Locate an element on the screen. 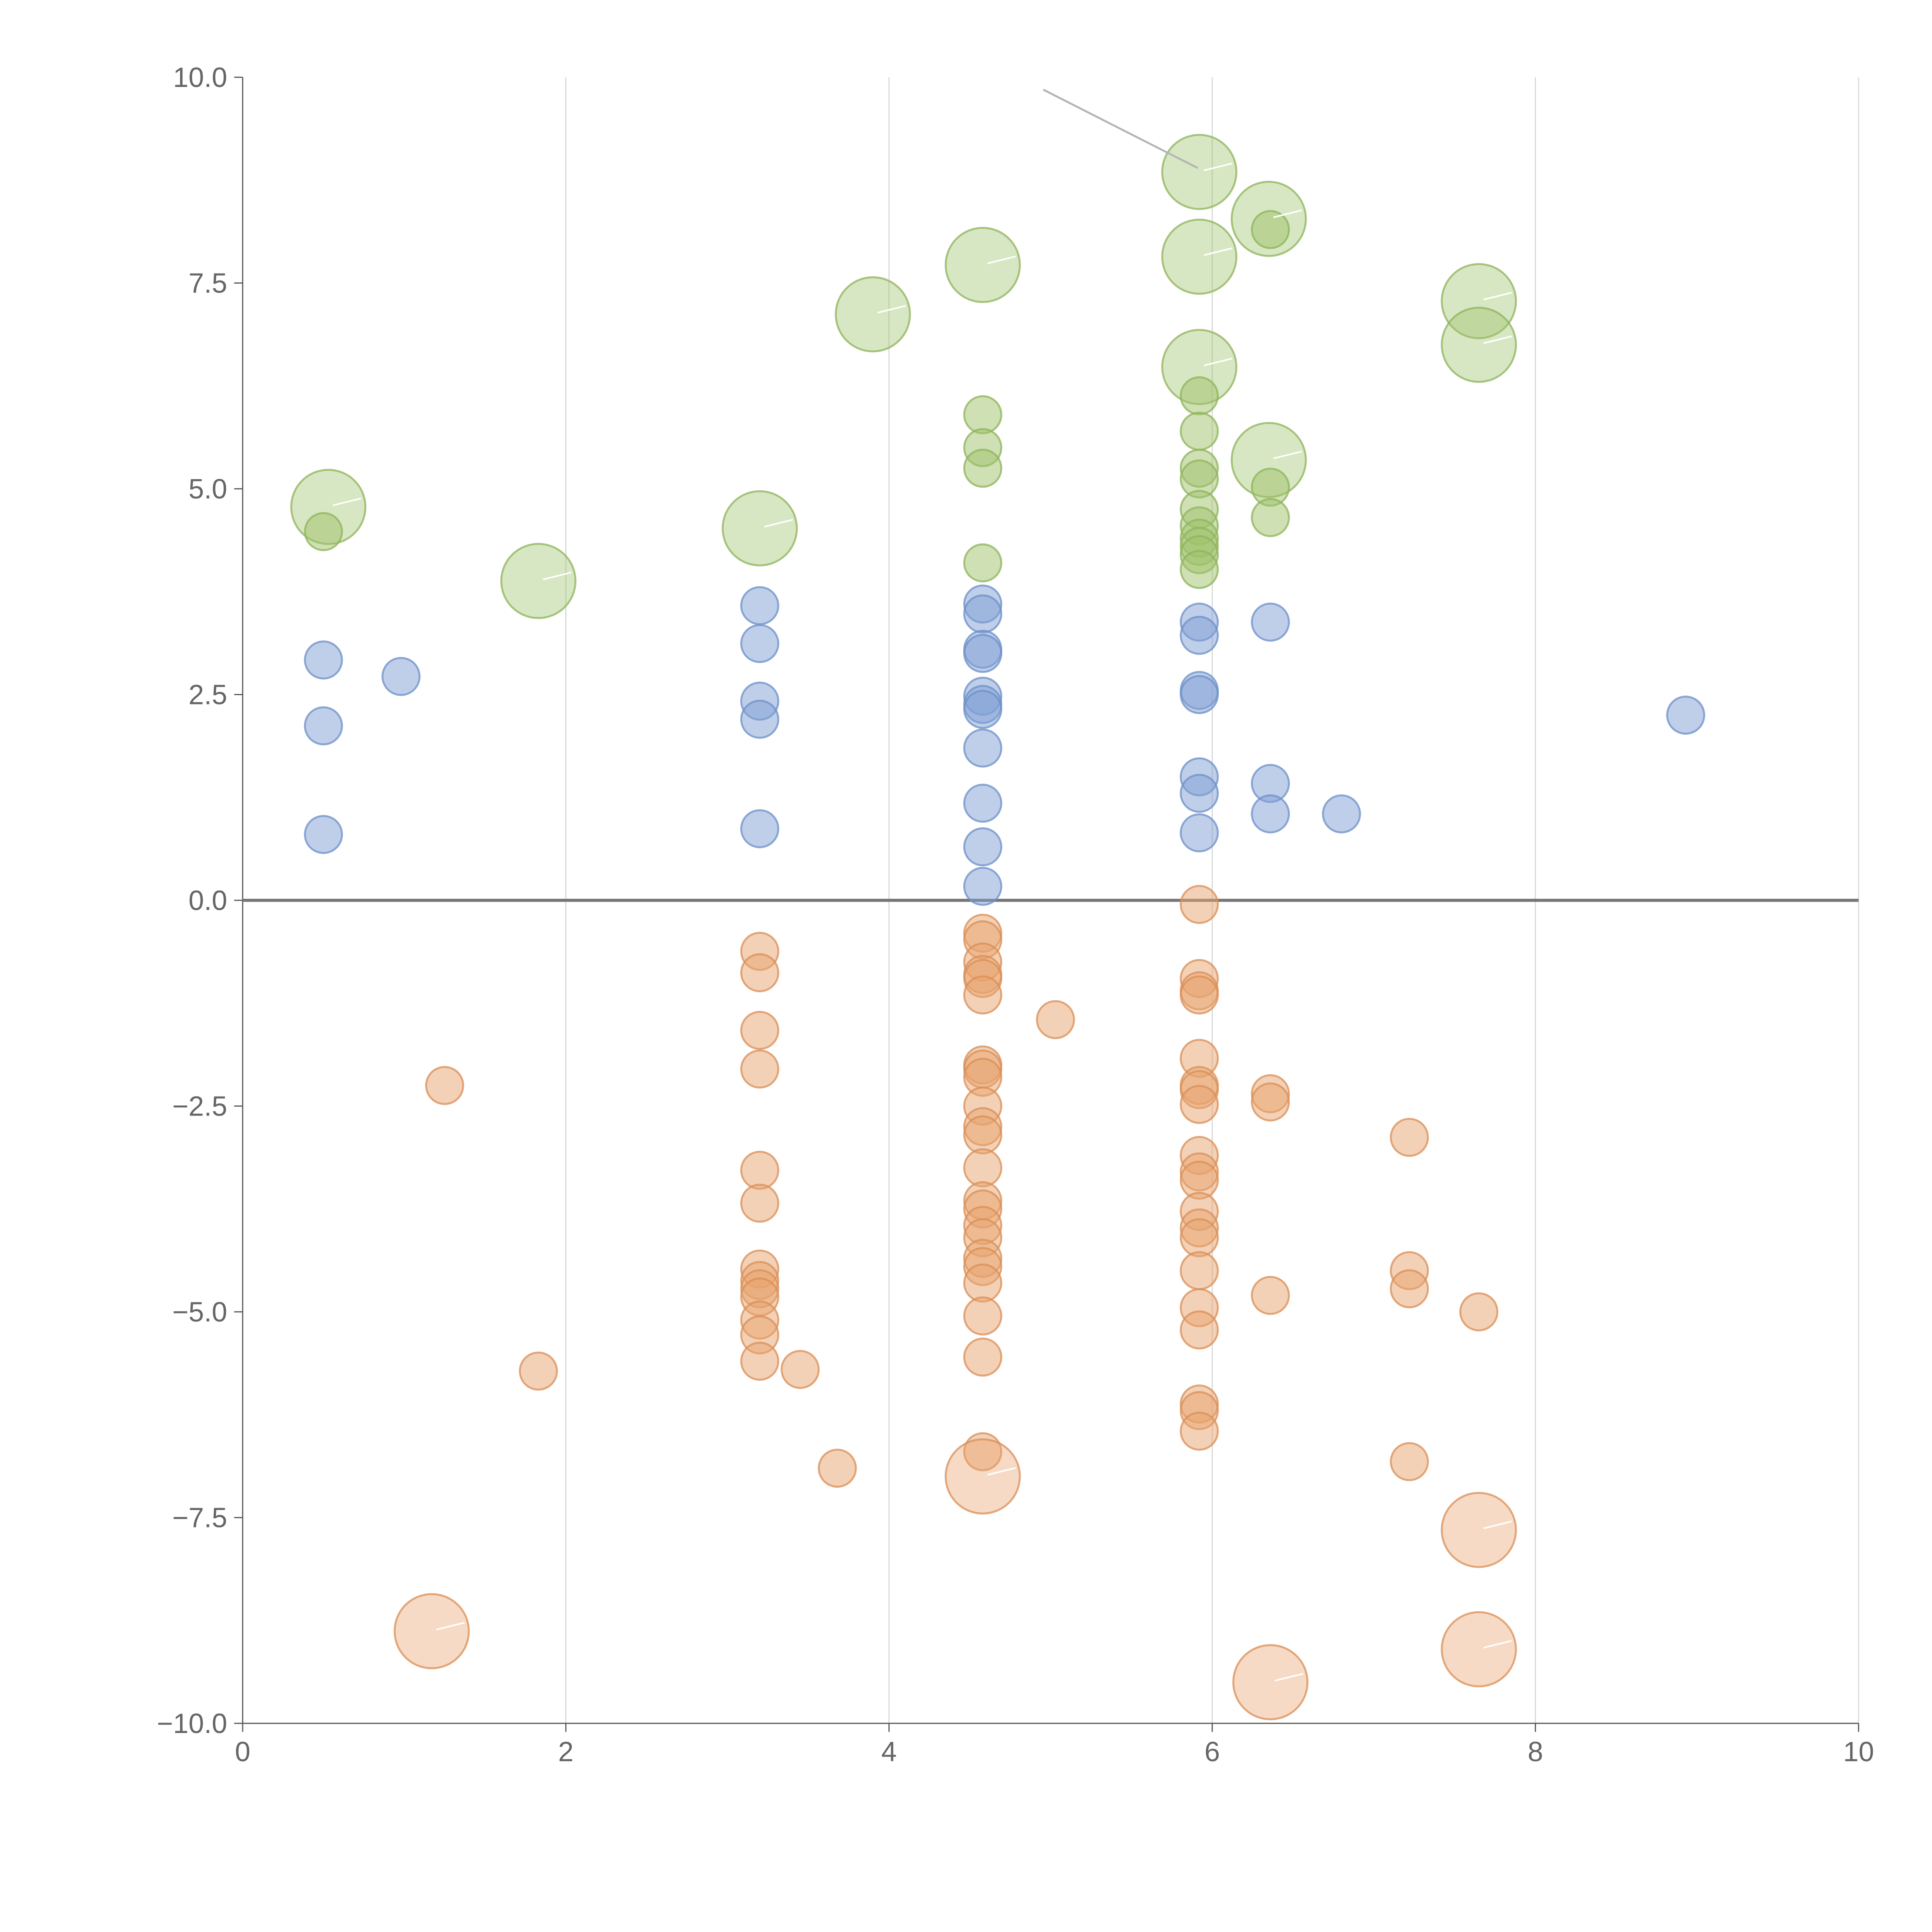  y-tick-label: −5.0 is located at coordinates (200, 1312).